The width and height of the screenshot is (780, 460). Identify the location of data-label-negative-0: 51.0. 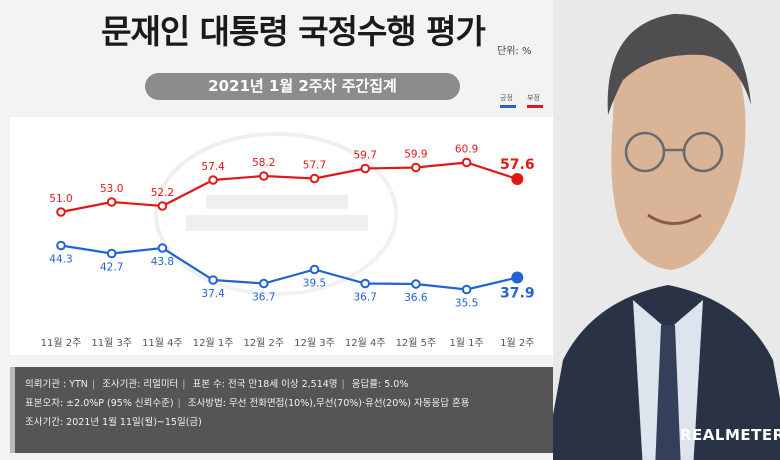
(60, 199).